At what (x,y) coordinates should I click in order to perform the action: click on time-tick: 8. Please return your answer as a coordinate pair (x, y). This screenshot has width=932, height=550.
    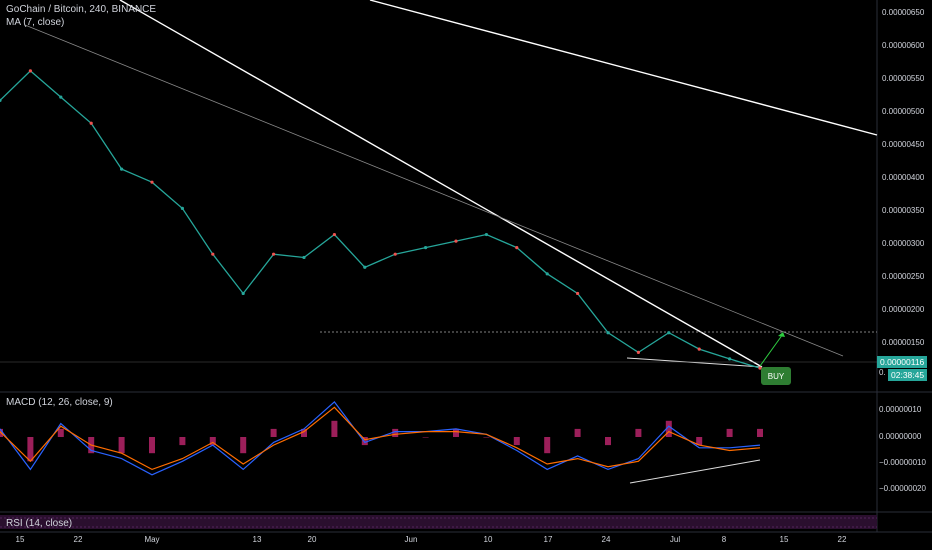
    Looking at the image, I should click on (724, 539).